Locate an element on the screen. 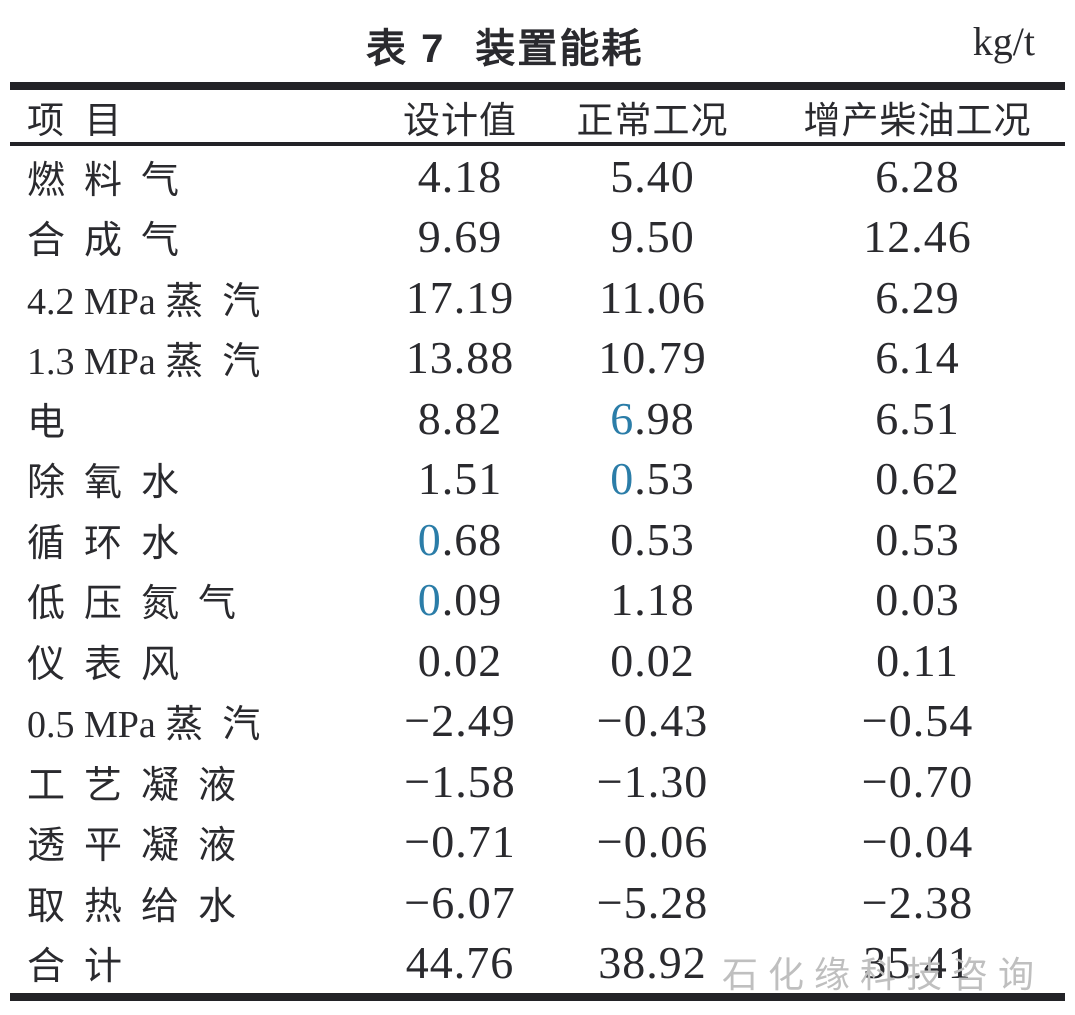 This screenshot has width=1075, height=1015. blue-digit: 6 is located at coordinates (622, 418).